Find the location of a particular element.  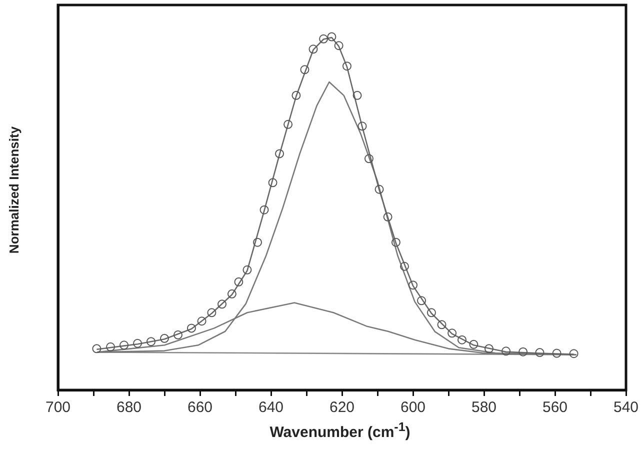

x-tick-label: 680 is located at coordinates (129, 407).